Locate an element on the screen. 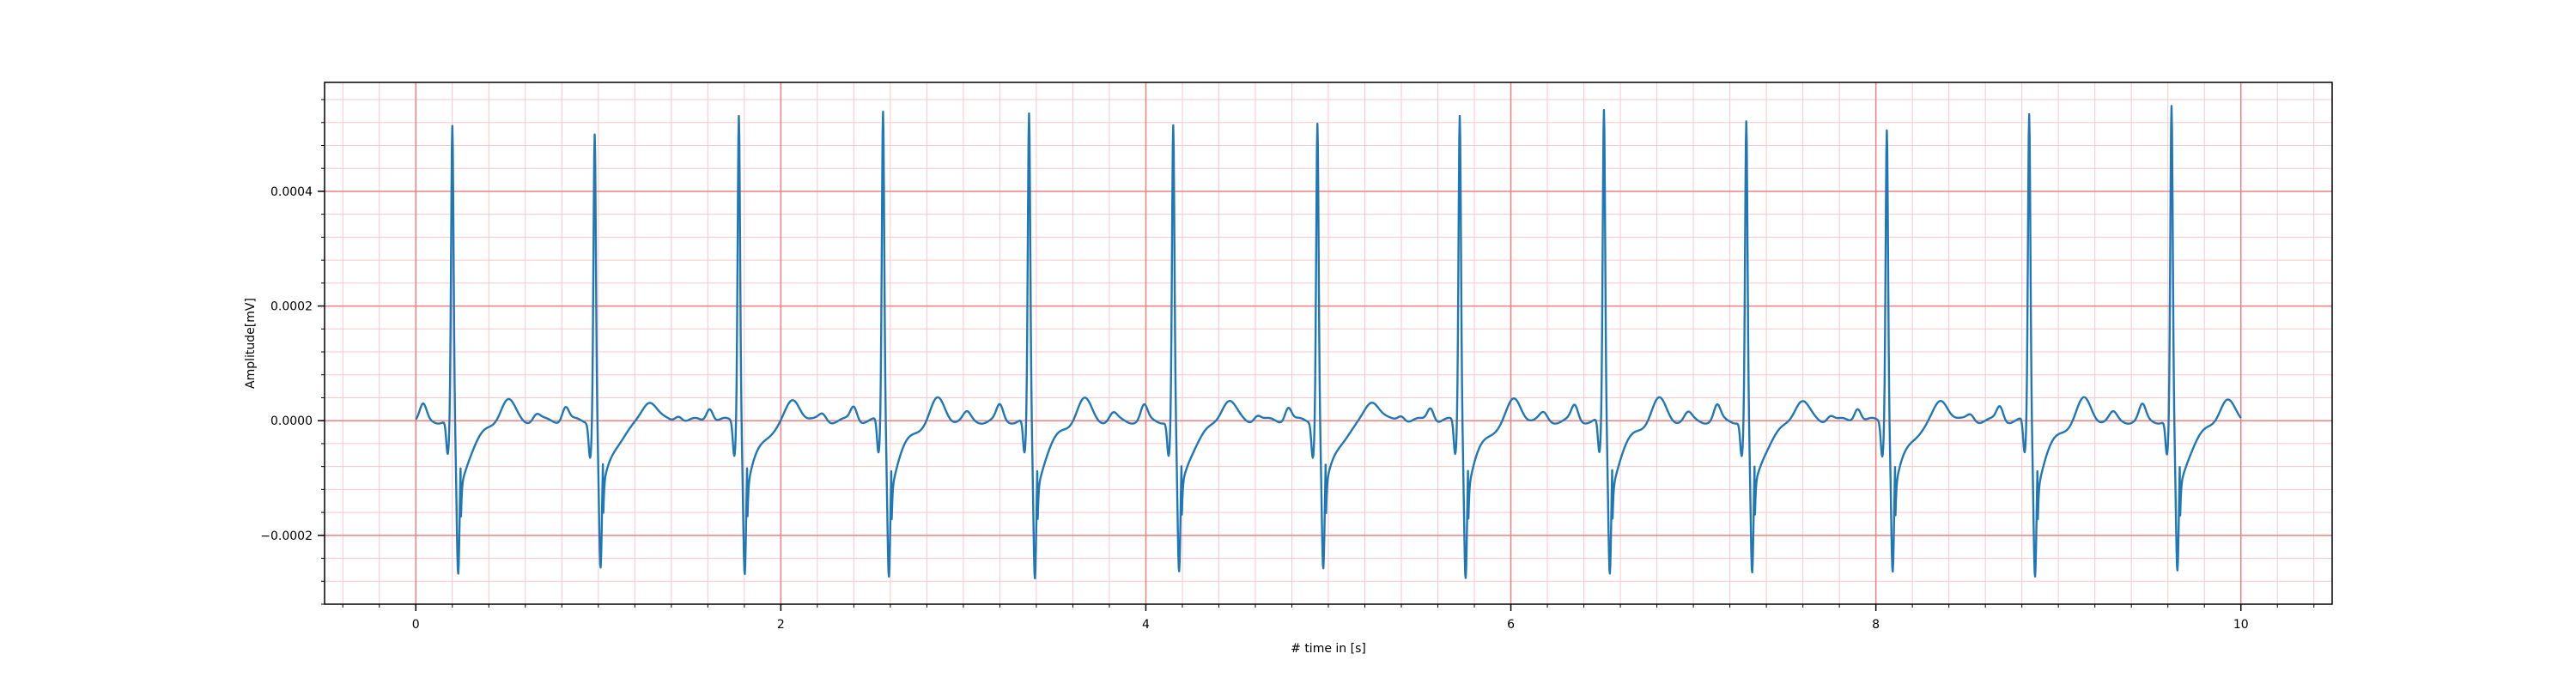 This screenshot has width=2576, height=690. x-tick-label: 4 is located at coordinates (1146, 625).